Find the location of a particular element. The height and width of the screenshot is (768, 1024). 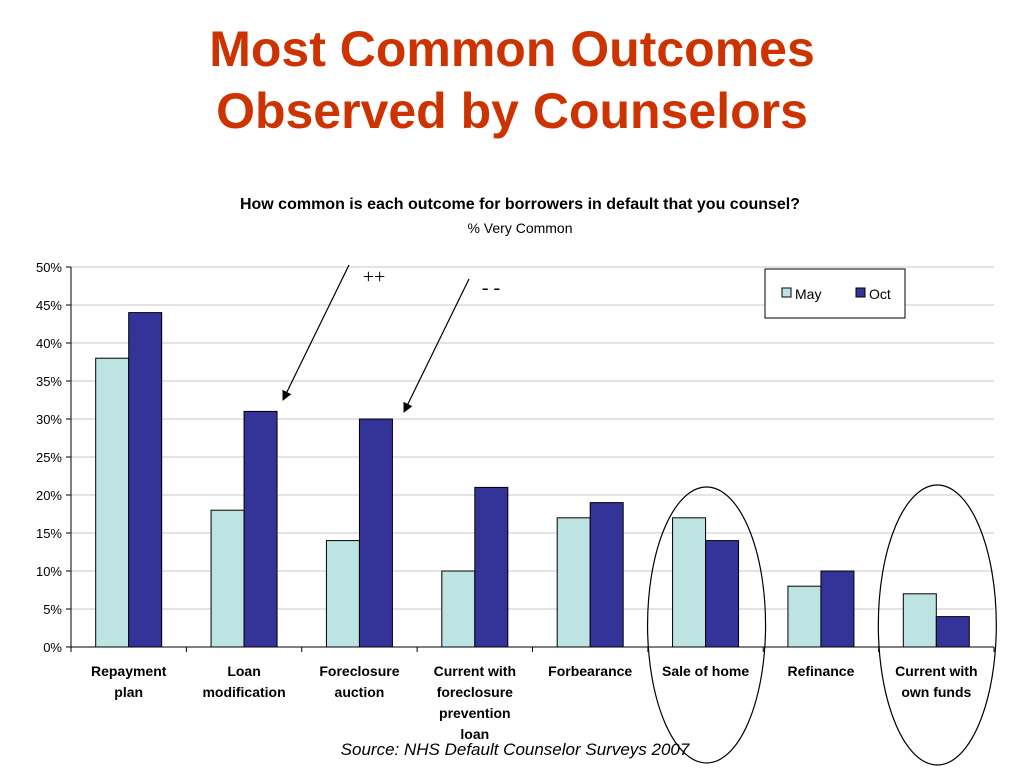

annotation-text: ++ is located at coordinates (374, 277).